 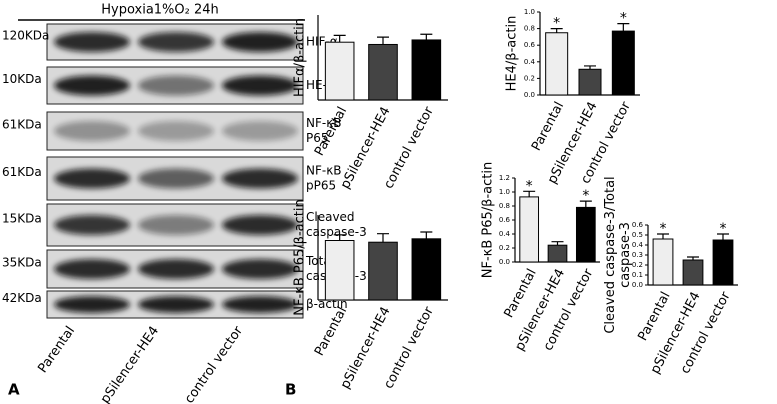 What do you see at coordinates (321, 186) in the screenshot?
I see `protein-label: pP65` at bounding box center [321, 186].